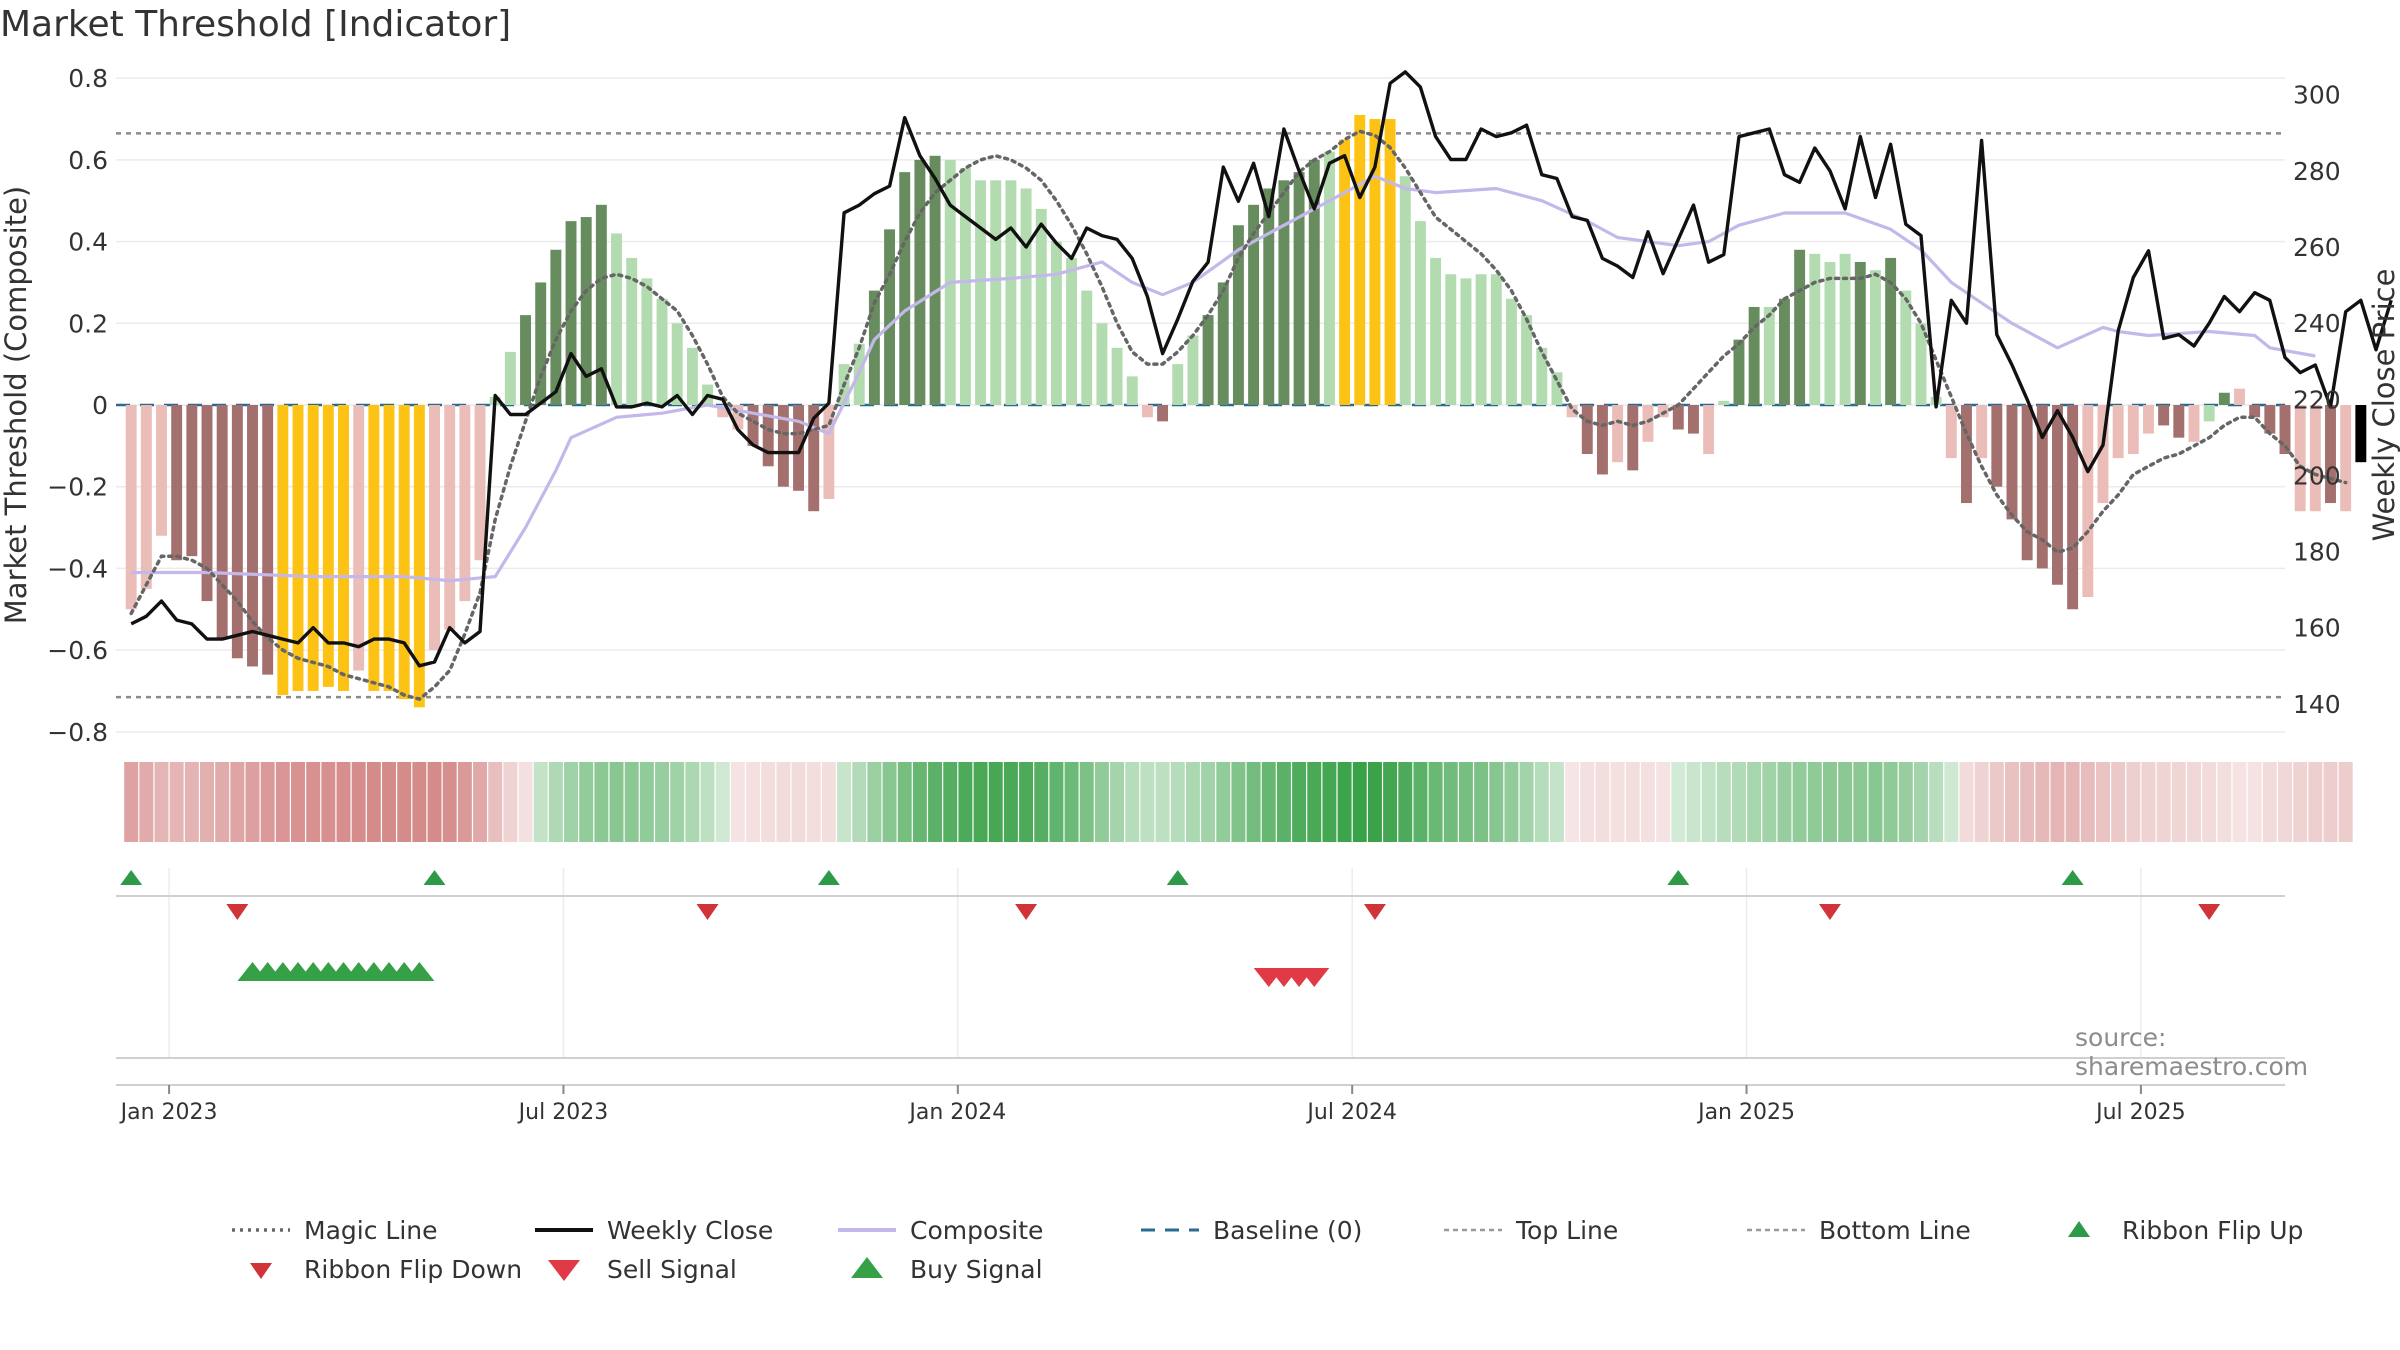  I want to click on y-left-tick-label: −0.8, so click(77, 732).